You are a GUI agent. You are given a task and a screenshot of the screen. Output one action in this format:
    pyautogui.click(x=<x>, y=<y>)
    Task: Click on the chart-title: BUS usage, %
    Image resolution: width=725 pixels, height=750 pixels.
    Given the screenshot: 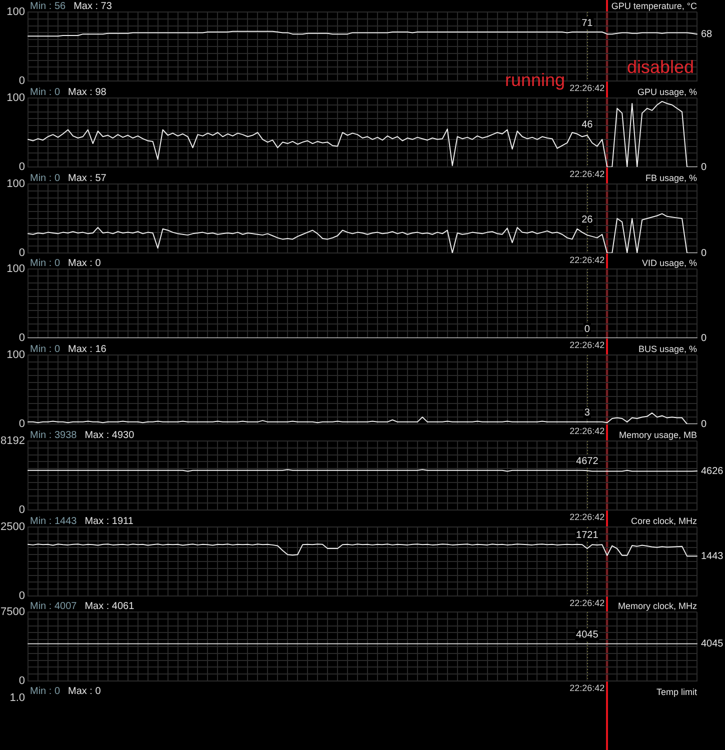 What is the action you would take?
    pyautogui.click(x=667, y=349)
    